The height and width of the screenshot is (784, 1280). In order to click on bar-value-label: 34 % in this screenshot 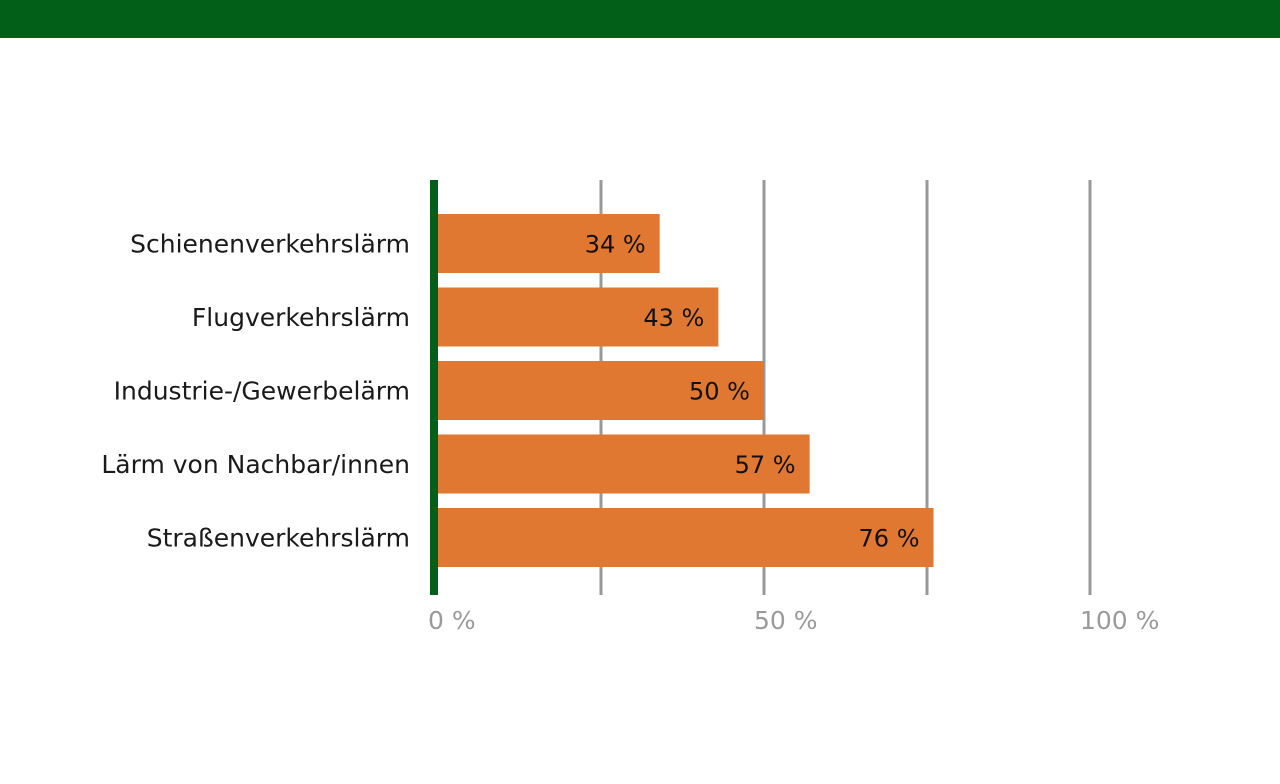, I will do `click(615, 245)`.